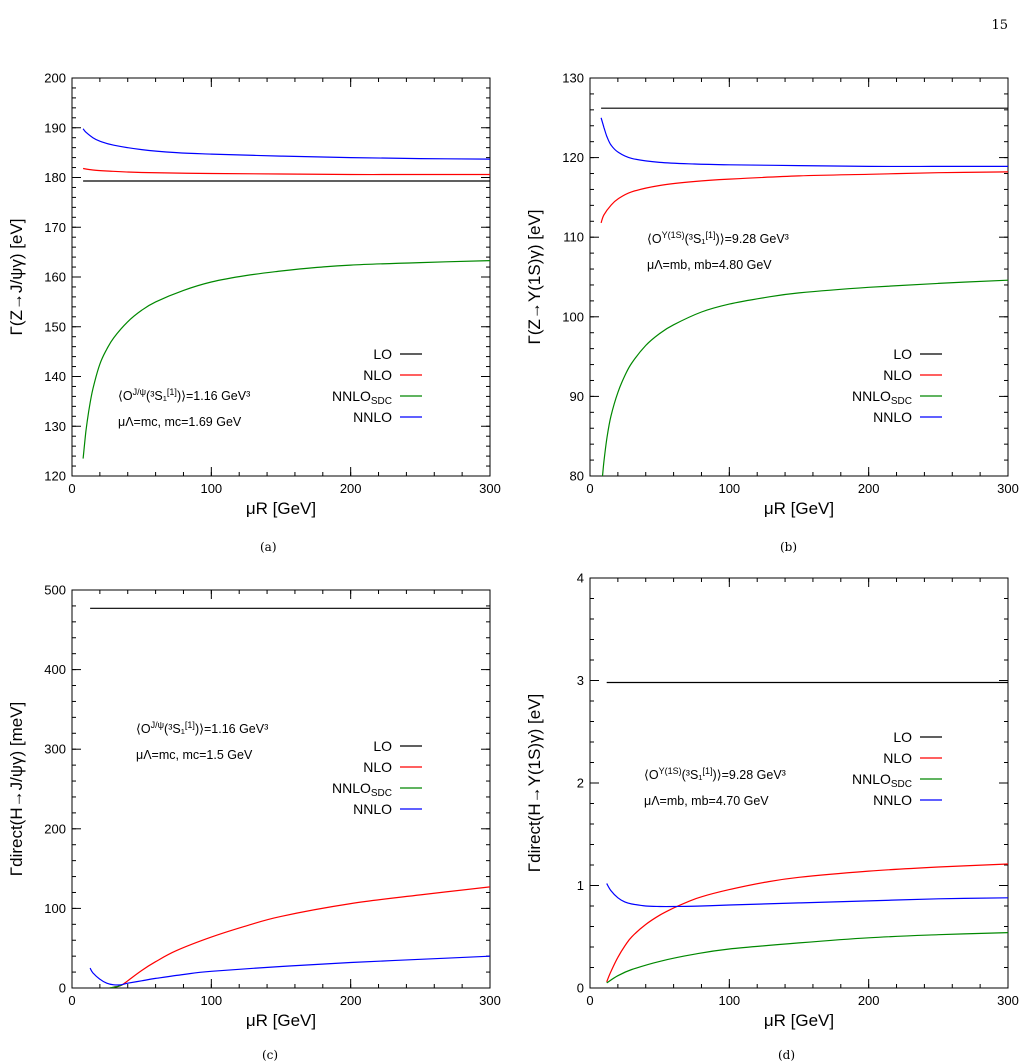 Image resolution: width=1030 pixels, height=1062 pixels. Describe the element at coordinates (573, 237) in the screenshot. I see `y-tick-label: 110` at that location.